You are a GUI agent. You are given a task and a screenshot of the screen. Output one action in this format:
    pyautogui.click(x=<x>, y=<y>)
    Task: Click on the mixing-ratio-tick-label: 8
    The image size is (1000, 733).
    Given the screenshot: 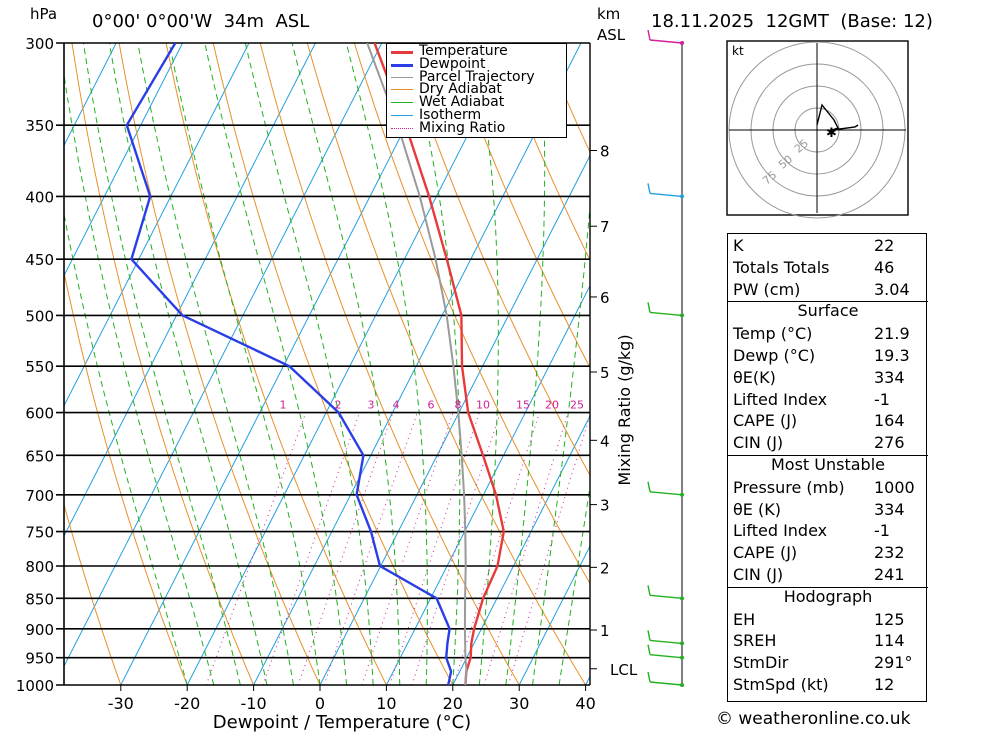 What is the action you would take?
    pyautogui.click(x=458, y=405)
    